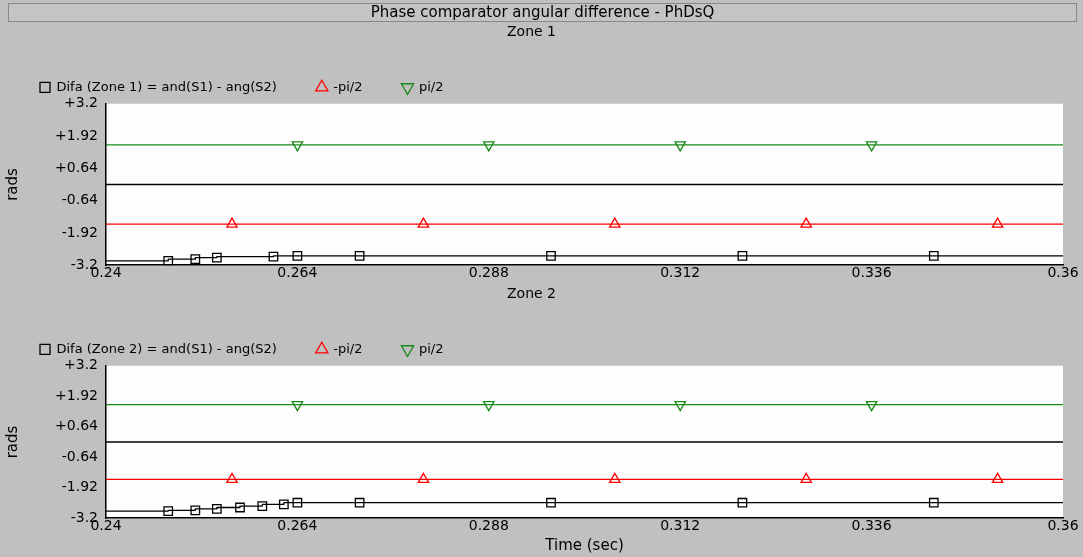 This screenshot has width=1083, height=557. What do you see at coordinates (531, 293) in the screenshot?
I see `chart-subtitle: Zone 2` at bounding box center [531, 293].